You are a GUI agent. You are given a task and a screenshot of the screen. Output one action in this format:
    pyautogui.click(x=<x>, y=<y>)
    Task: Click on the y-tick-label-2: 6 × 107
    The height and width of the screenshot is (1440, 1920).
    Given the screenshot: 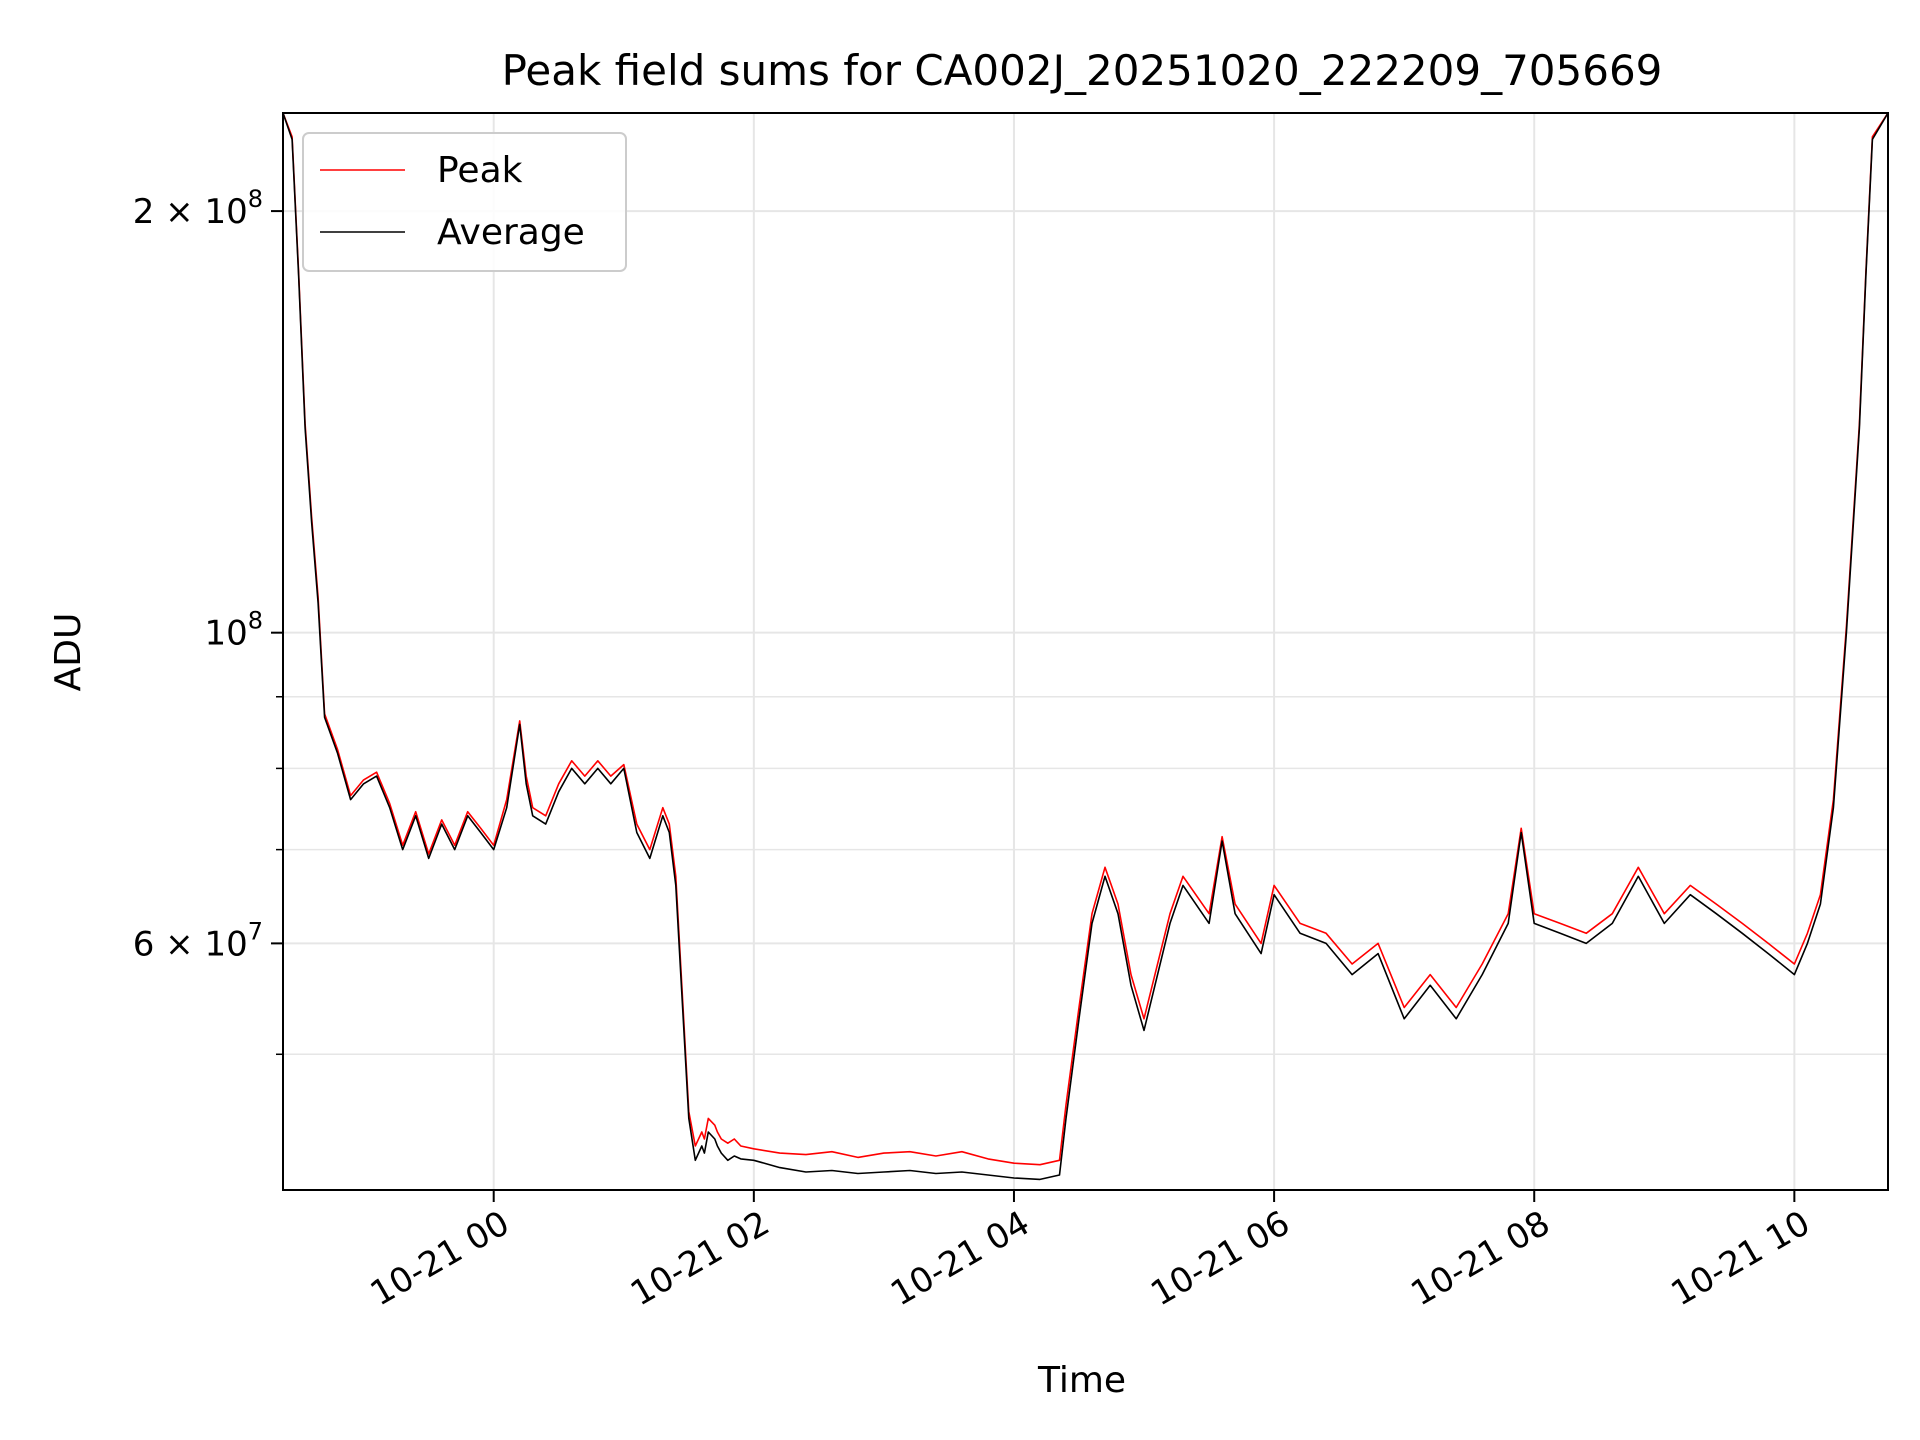 What is the action you would take?
    pyautogui.click(x=198, y=940)
    